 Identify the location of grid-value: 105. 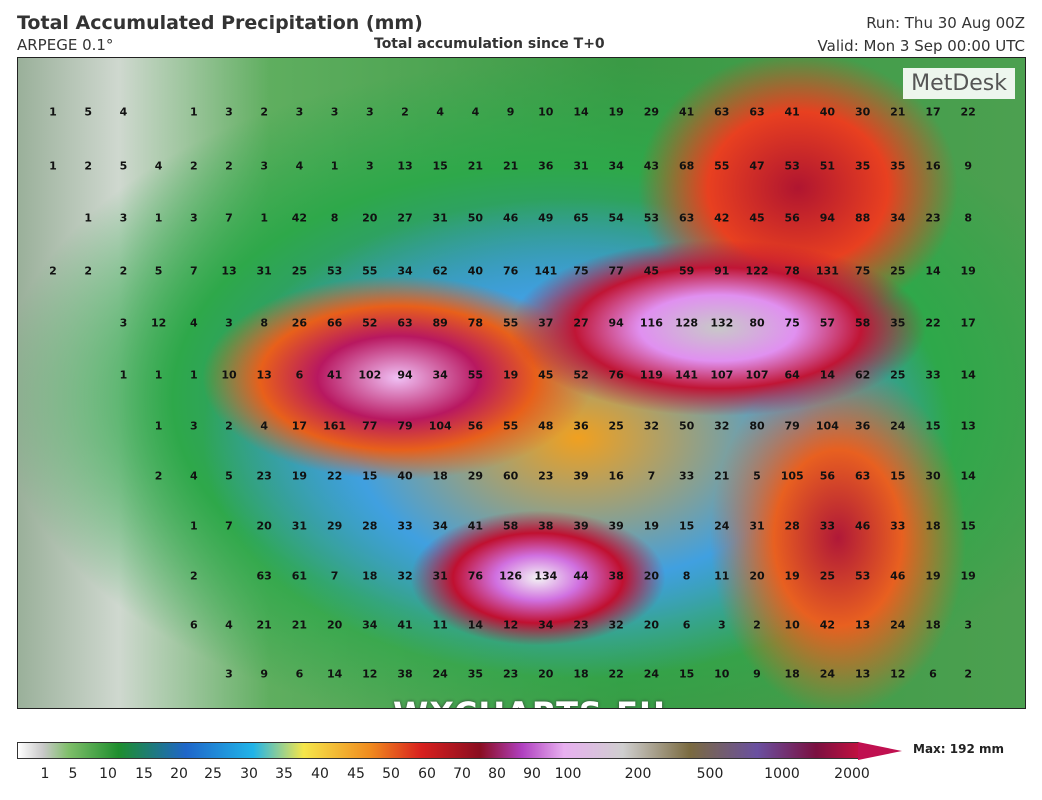
(792, 476).